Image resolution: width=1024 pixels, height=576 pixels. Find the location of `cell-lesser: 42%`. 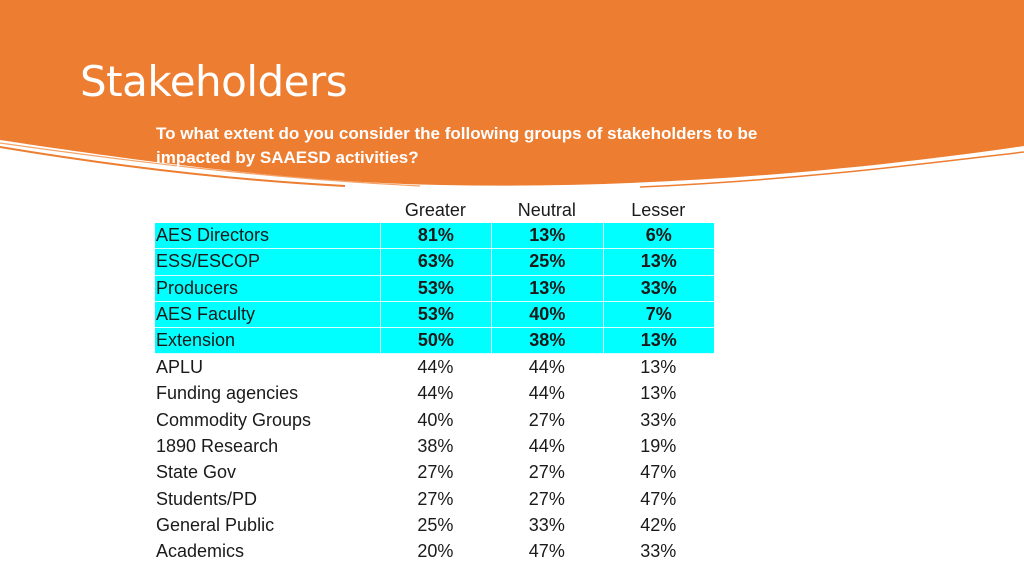

cell-lesser: 42% is located at coordinates (658, 524).